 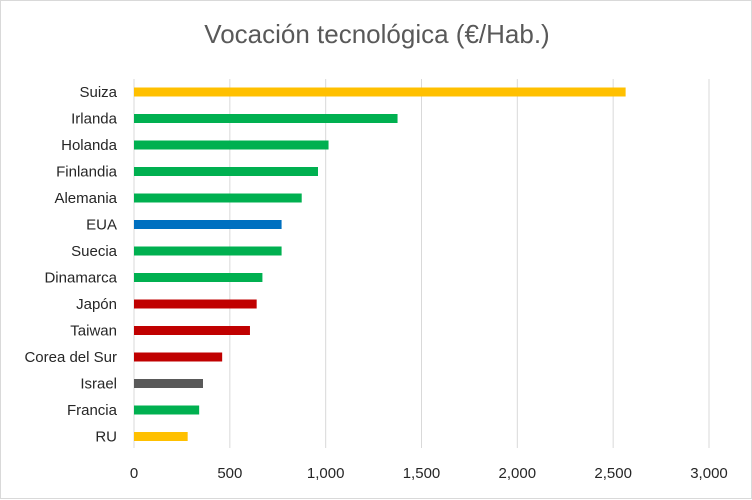 What do you see at coordinates (377, 34) in the screenshot?
I see `chart-title: Vocación tecnológica (€/Hab.)` at bounding box center [377, 34].